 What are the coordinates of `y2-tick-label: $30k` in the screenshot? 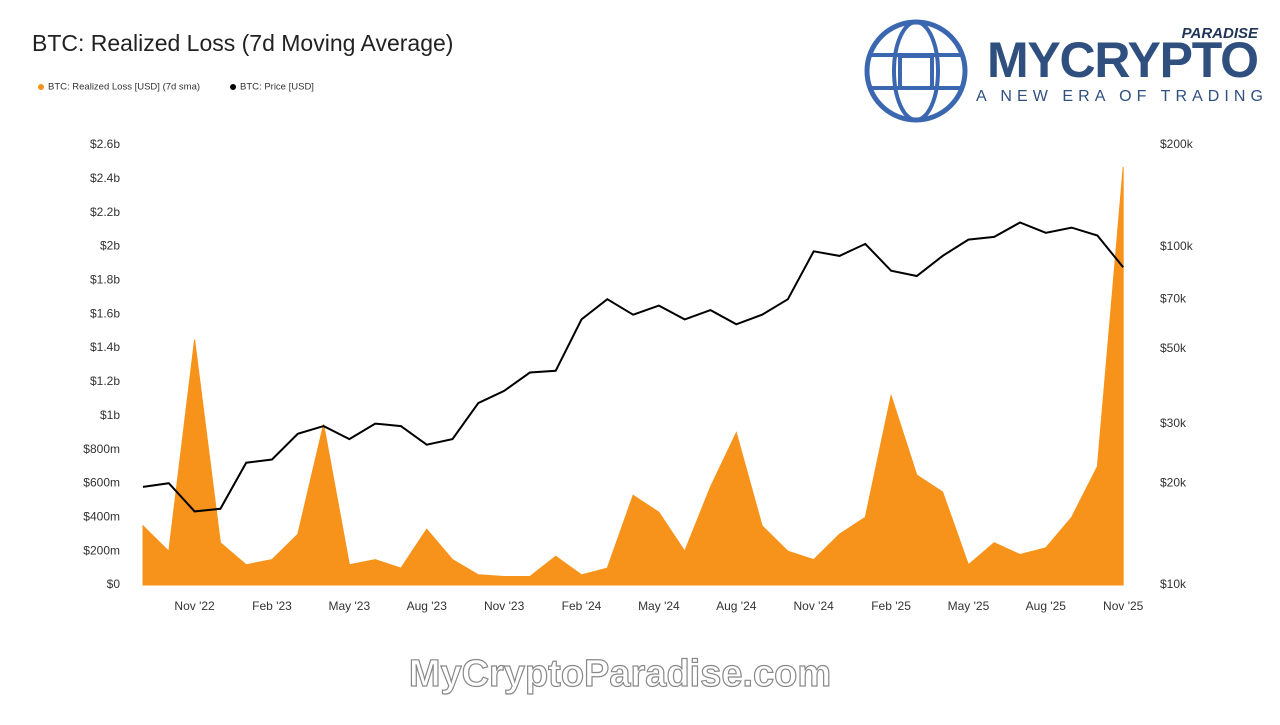 It's located at (1173, 423).